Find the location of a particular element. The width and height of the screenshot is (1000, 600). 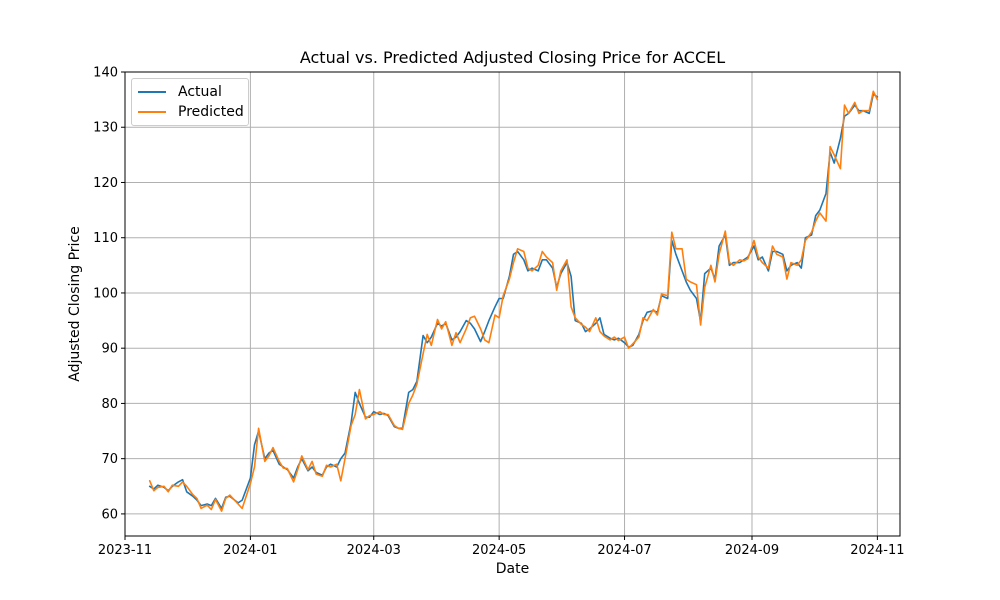

y-tick-label: 70 is located at coordinates (109, 459).